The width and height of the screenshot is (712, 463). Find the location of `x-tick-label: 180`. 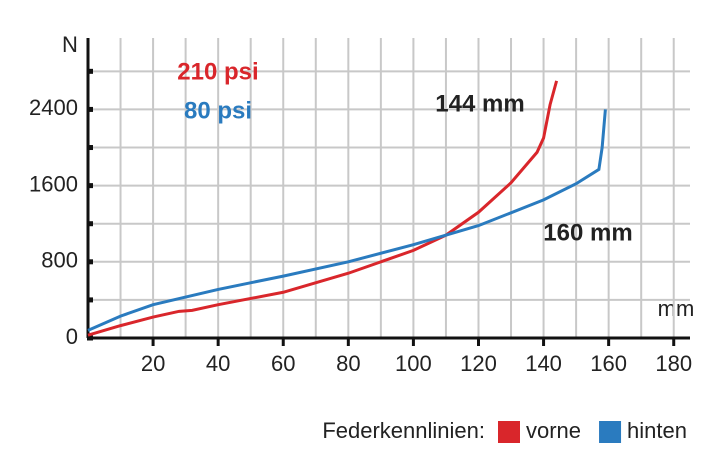

x-tick-label: 180 is located at coordinates (673, 363).